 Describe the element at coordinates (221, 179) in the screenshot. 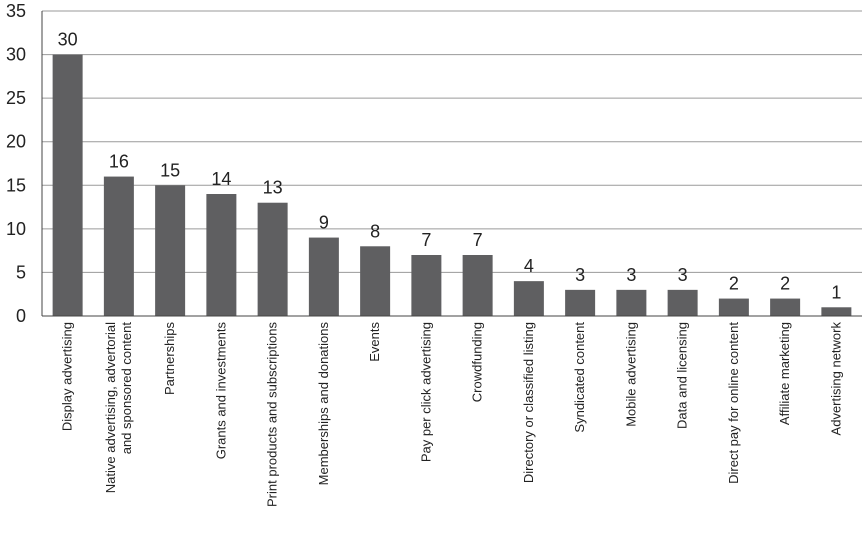

I see `data-label: 14` at that location.